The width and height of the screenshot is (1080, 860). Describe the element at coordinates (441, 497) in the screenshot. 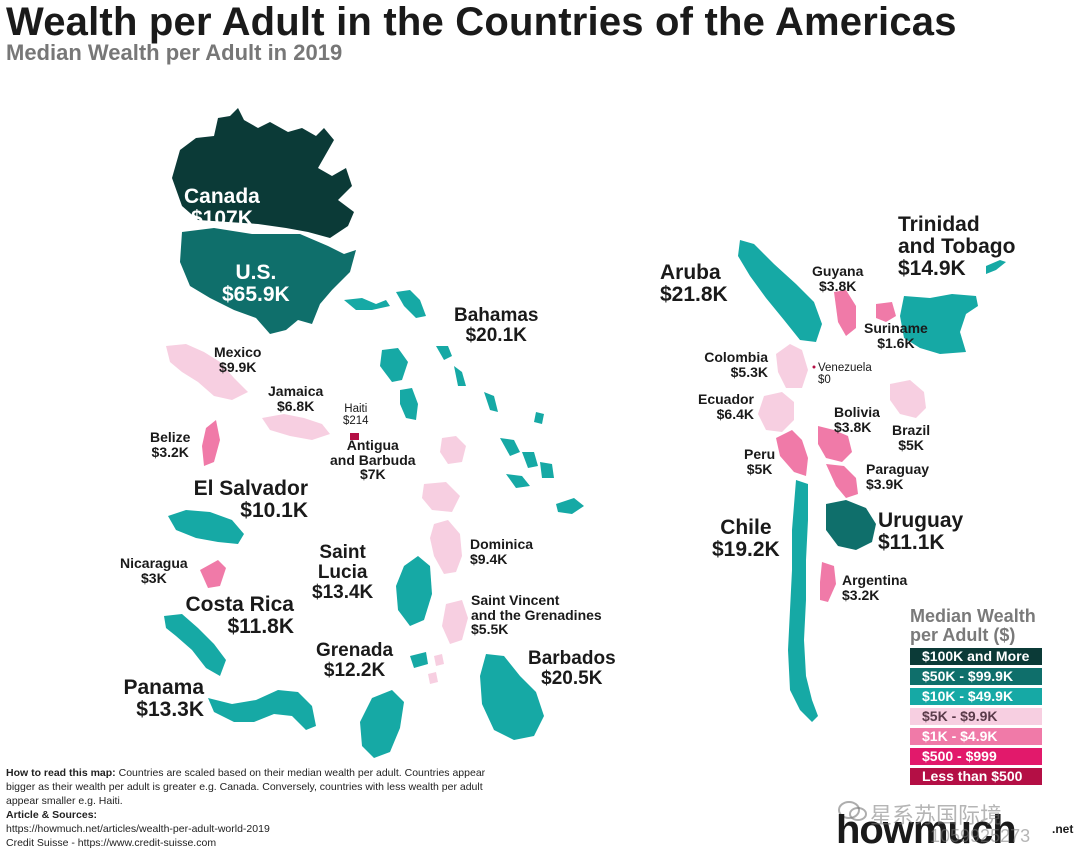

I see `shape-barbuda` at that location.